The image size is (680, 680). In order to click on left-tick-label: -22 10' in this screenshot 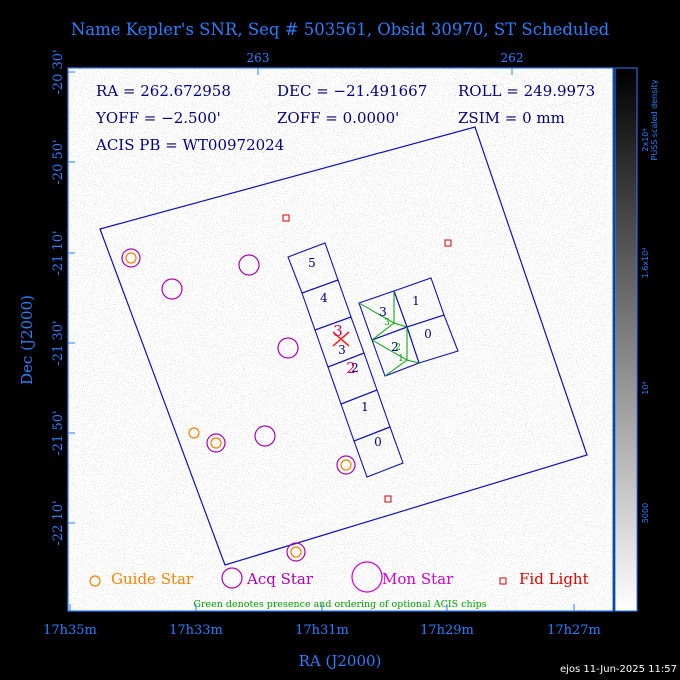, I will do `click(58, 522)`.